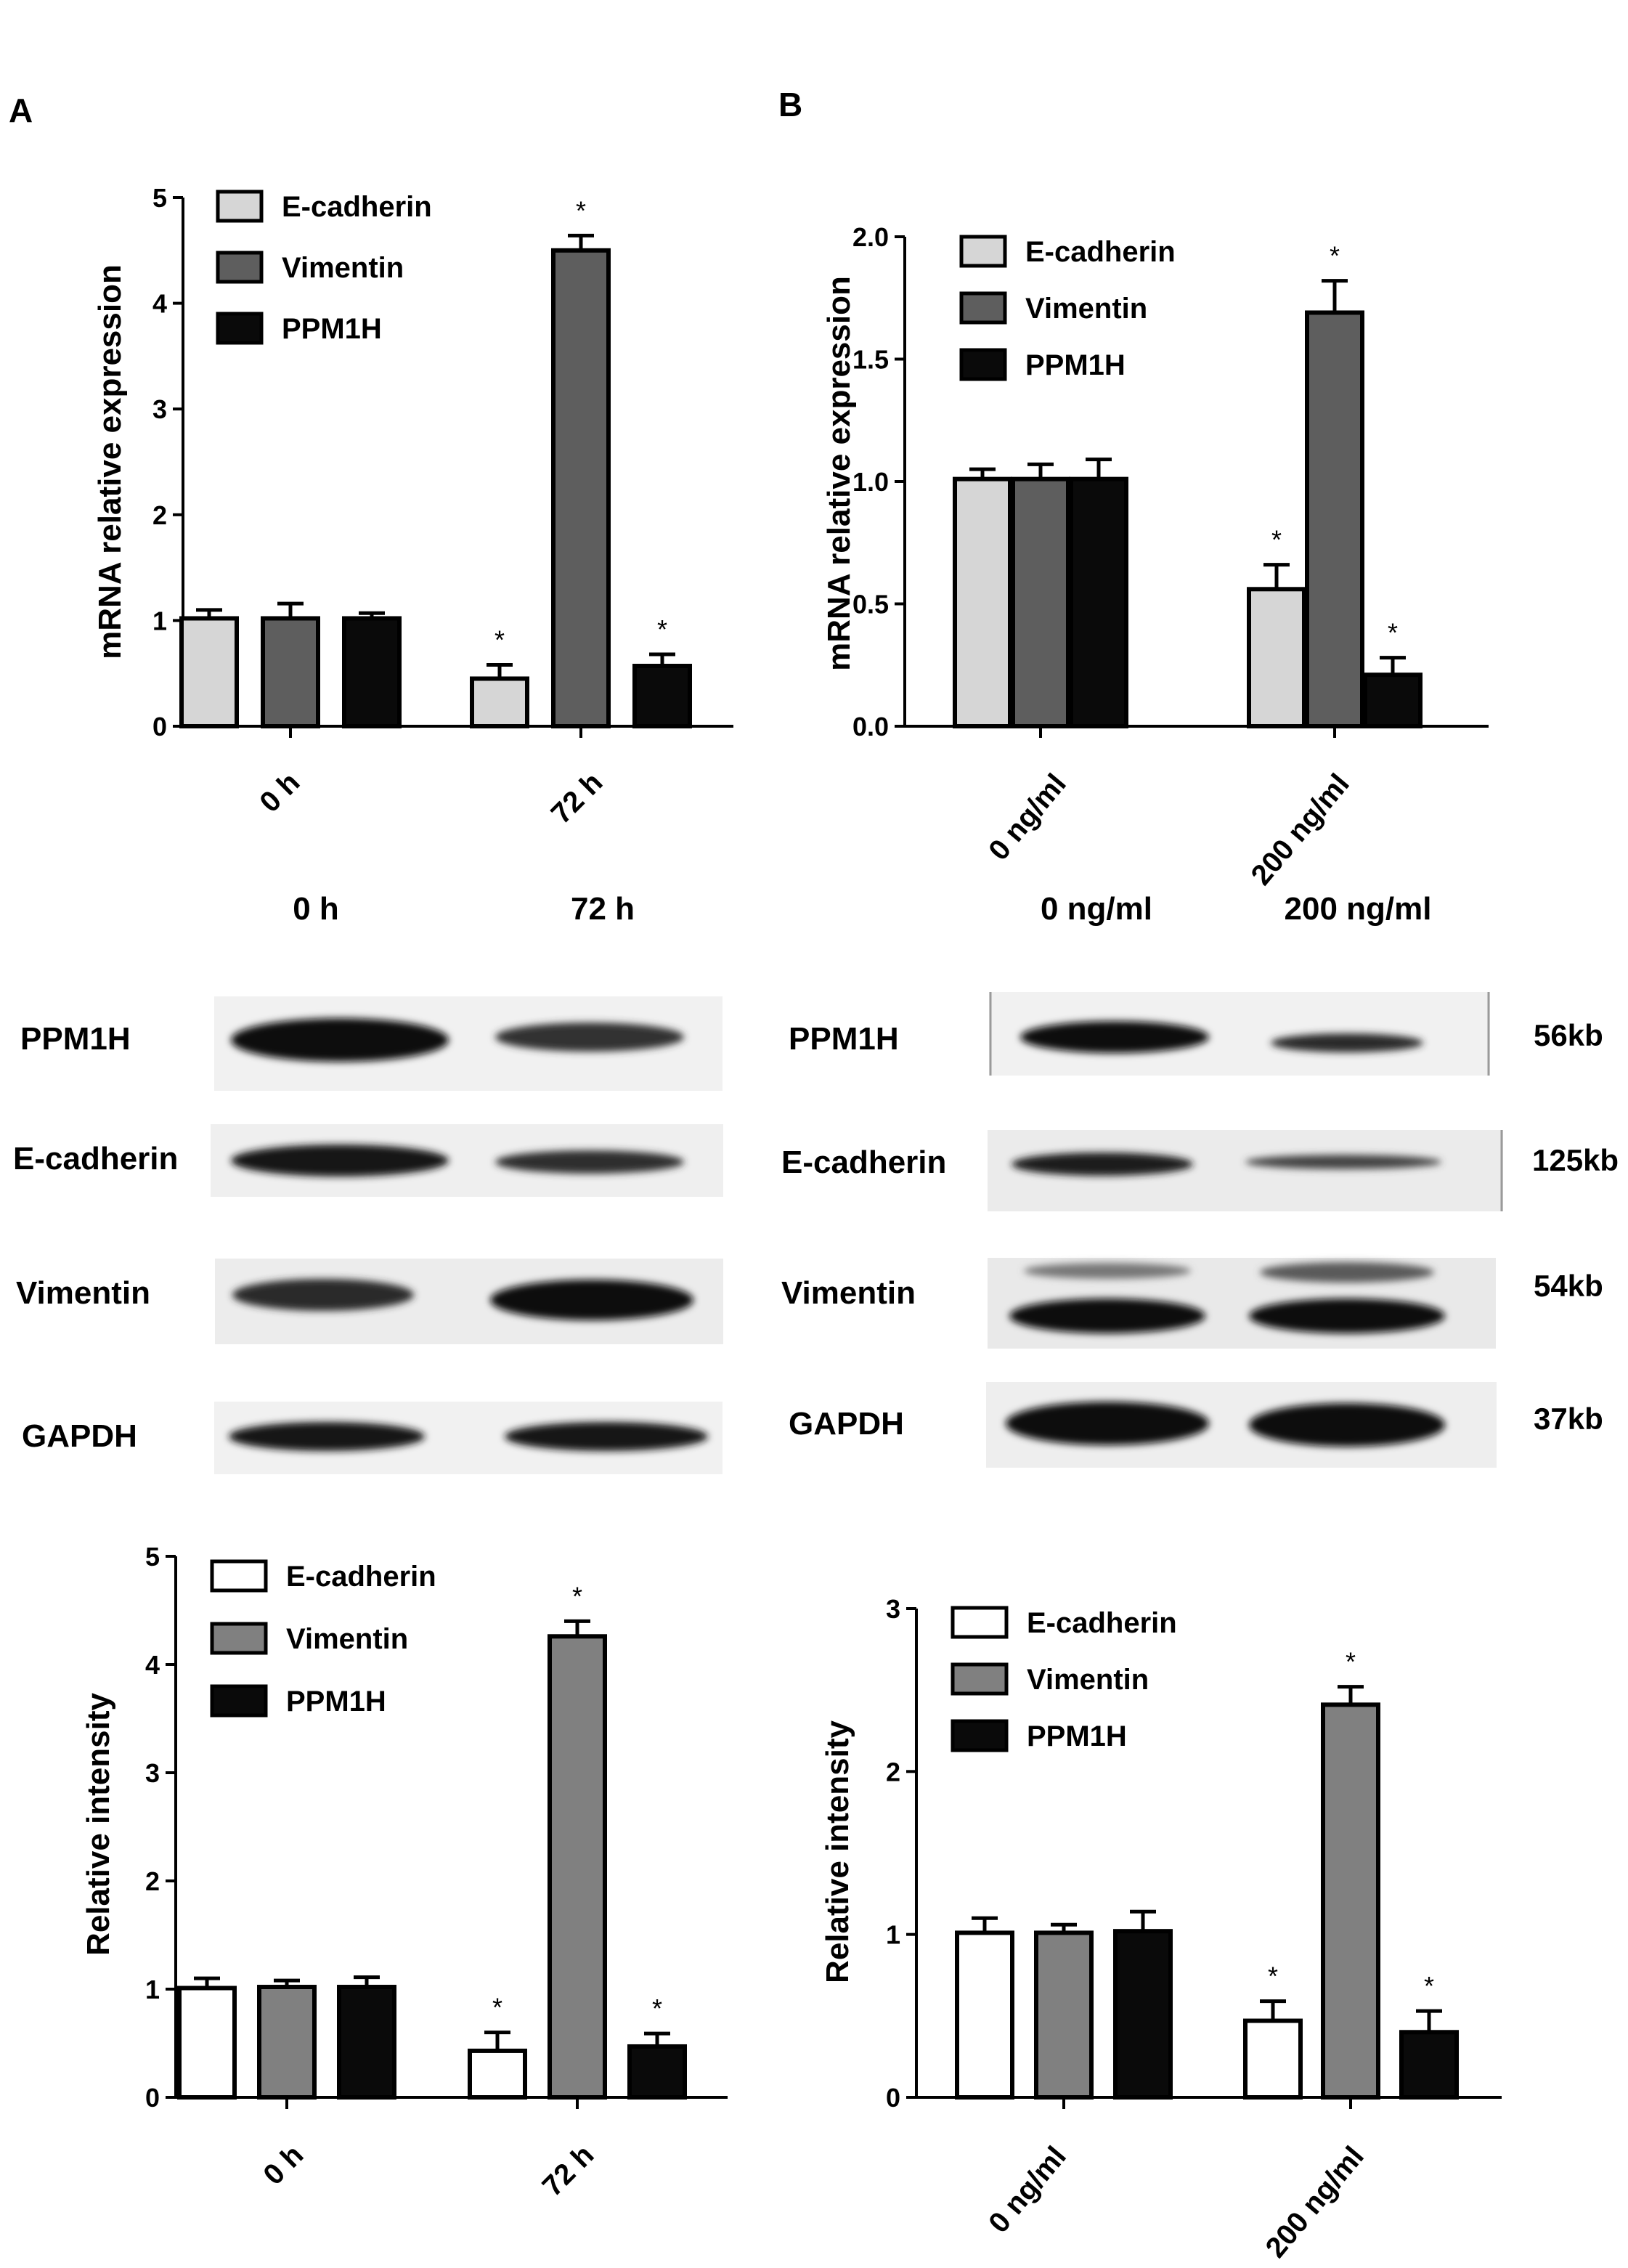 The height and width of the screenshot is (2268, 1628). What do you see at coordinates (864, 1162) in the screenshot?
I see `blot-label-ecadherin-b: E-cadherin` at bounding box center [864, 1162].